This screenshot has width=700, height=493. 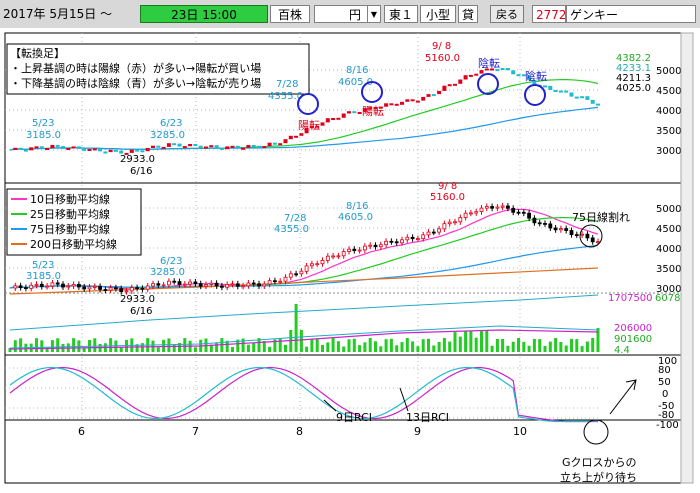 What do you see at coordinates (673, 209) in the screenshot?
I see `main-y-tick-1: 5000.0` at bounding box center [673, 209].